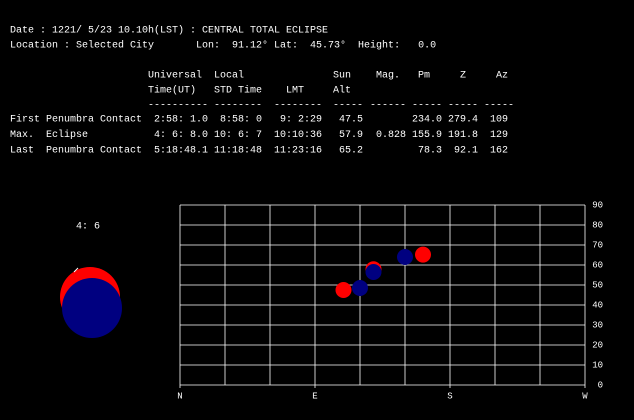 The width and height of the screenshot is (634, 420). Describe the element at coordinates (238, 151) in the screenshot. I see `table-cell: 11:18:48` at that location.